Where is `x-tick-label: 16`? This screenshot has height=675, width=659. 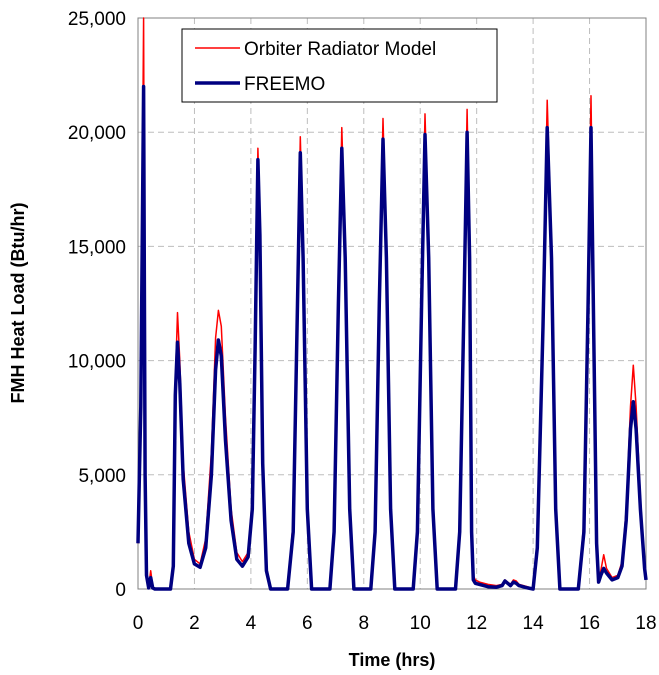
x-tick-label: 16 is located at coordinates (589, 623).